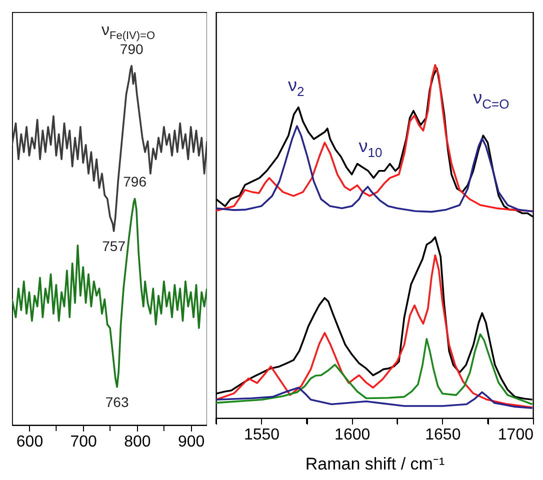 This screenshot has height=480, width=543. I want to click on x-tick-label: 900, so click(191, 442).